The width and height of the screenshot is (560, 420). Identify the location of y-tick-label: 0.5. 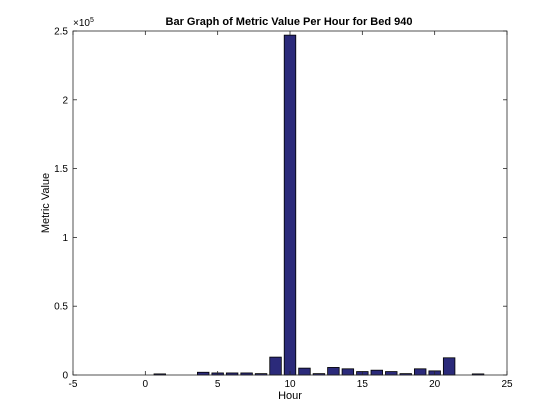
(61, 307).